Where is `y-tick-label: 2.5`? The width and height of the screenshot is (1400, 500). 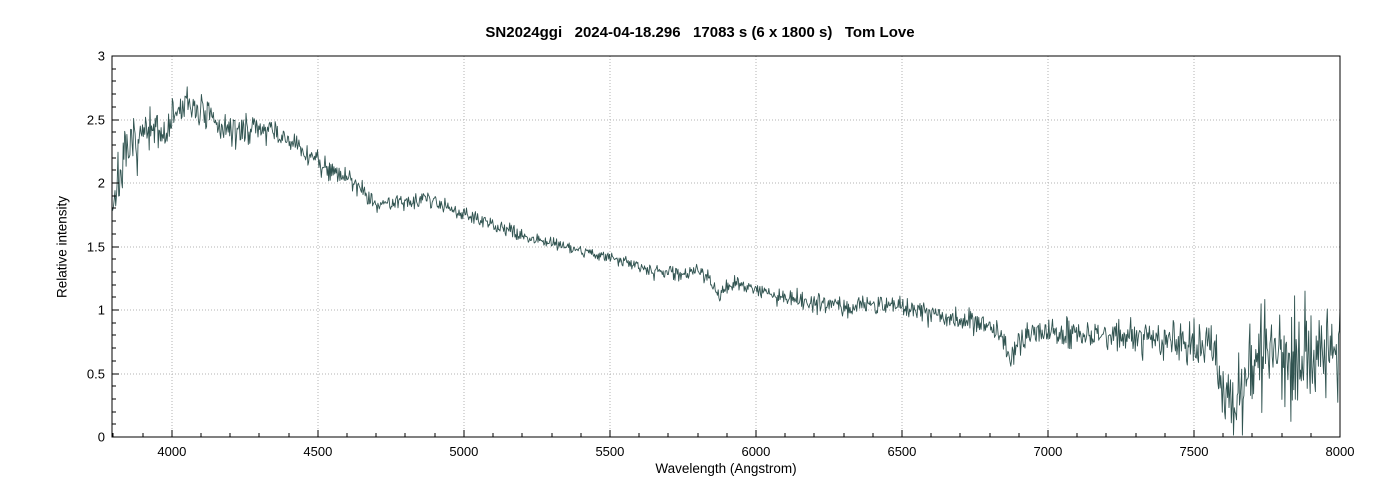
y-tick-label: 2.5 is located at coordinates (95, 119).